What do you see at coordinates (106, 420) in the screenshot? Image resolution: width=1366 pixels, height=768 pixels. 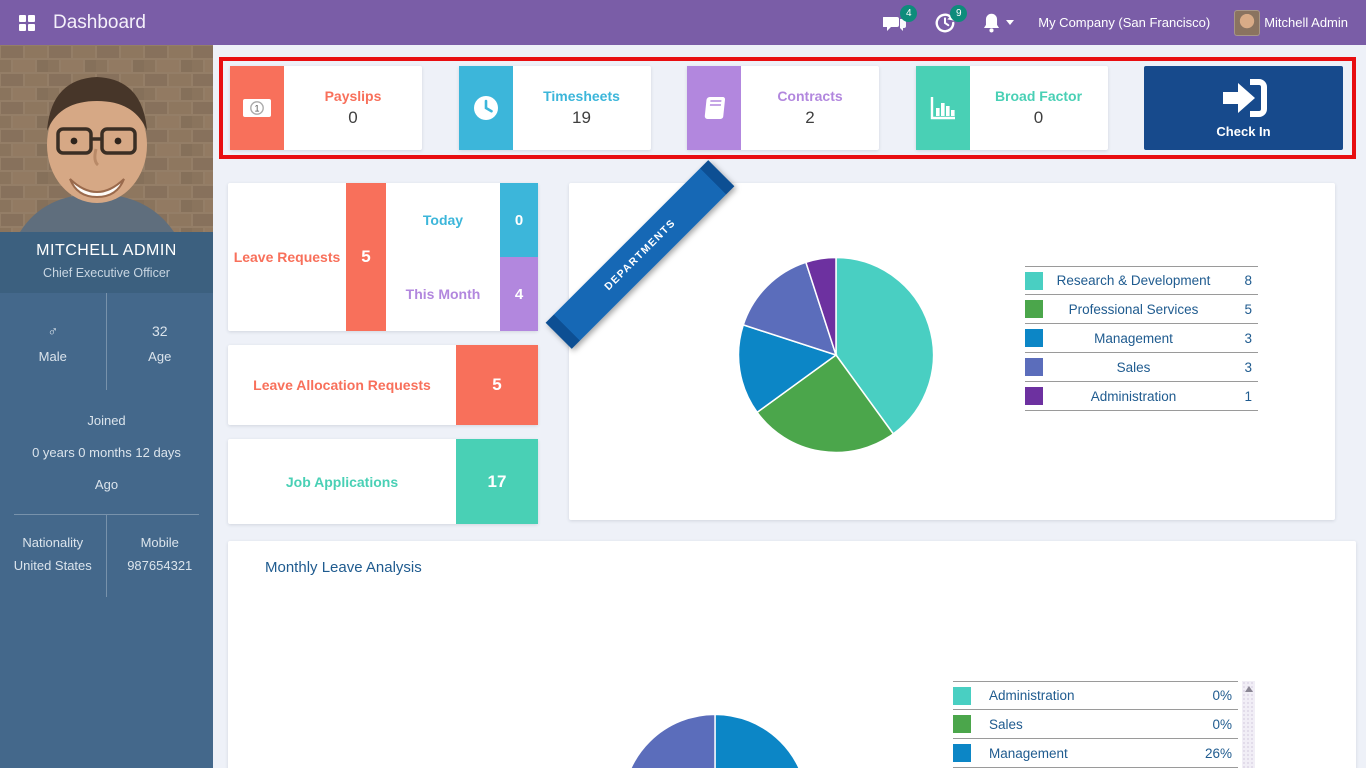 I see `joined-label: Joined` at bounding box center [106, 420].